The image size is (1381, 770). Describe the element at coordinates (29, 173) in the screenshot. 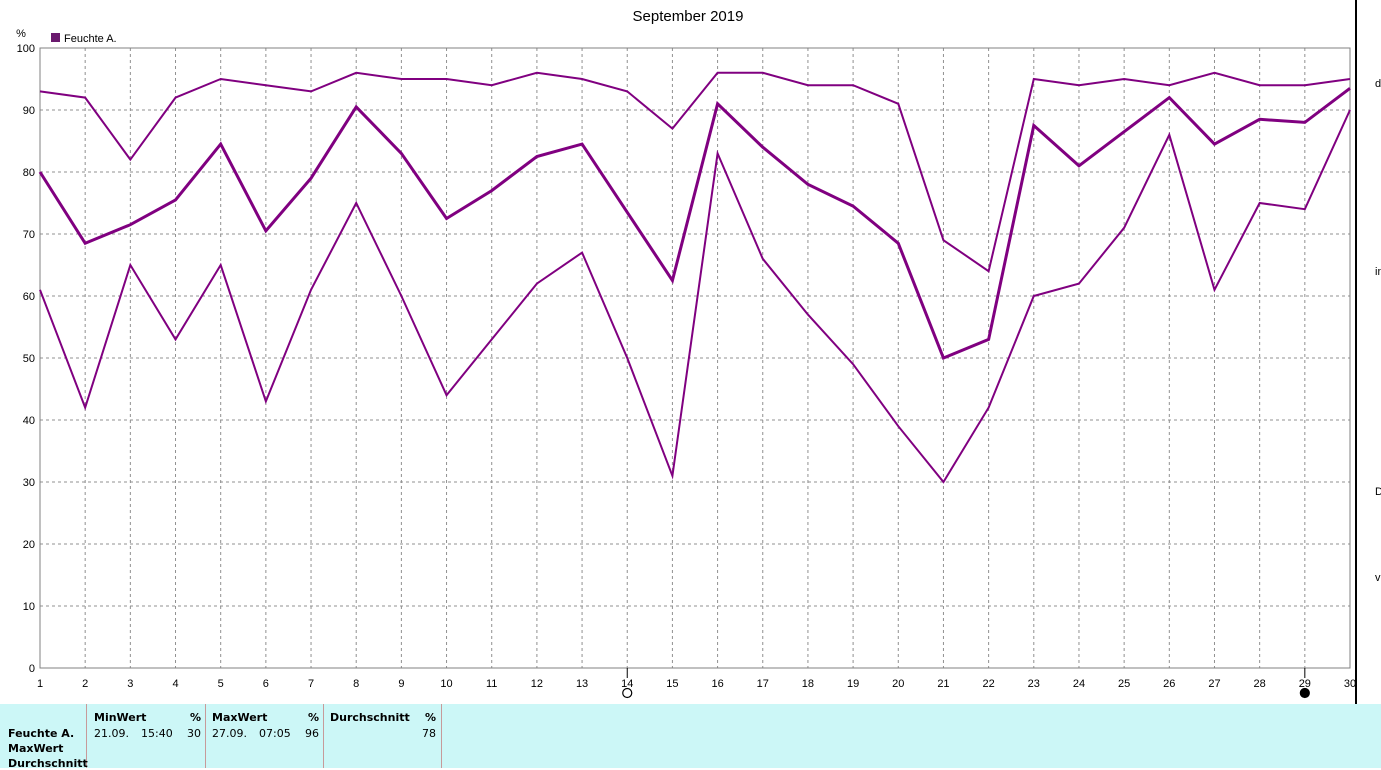

I see `y-tick-label: 80` at that location.